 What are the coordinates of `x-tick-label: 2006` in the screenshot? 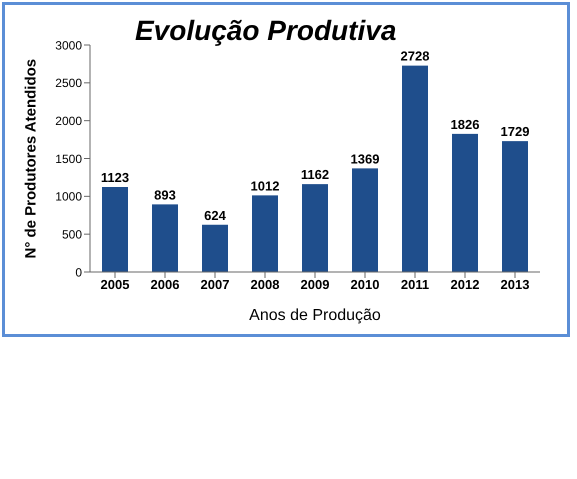 It's located at (165, 284).